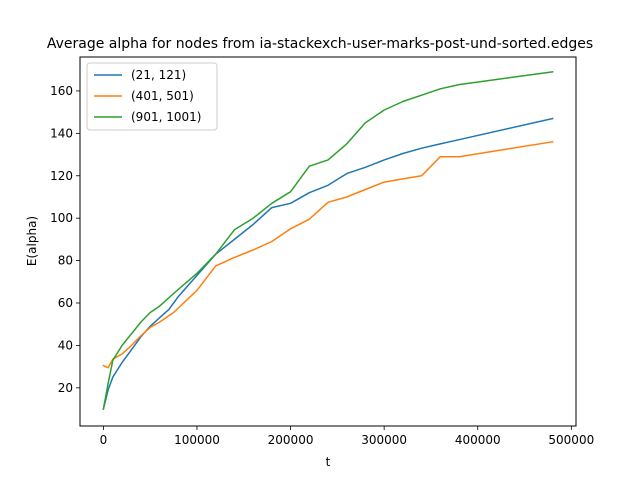  What do you see at coordinates (61, 176) in the screenshot?
I see `y-tick-label: 120` at bounding box center [61, 176].